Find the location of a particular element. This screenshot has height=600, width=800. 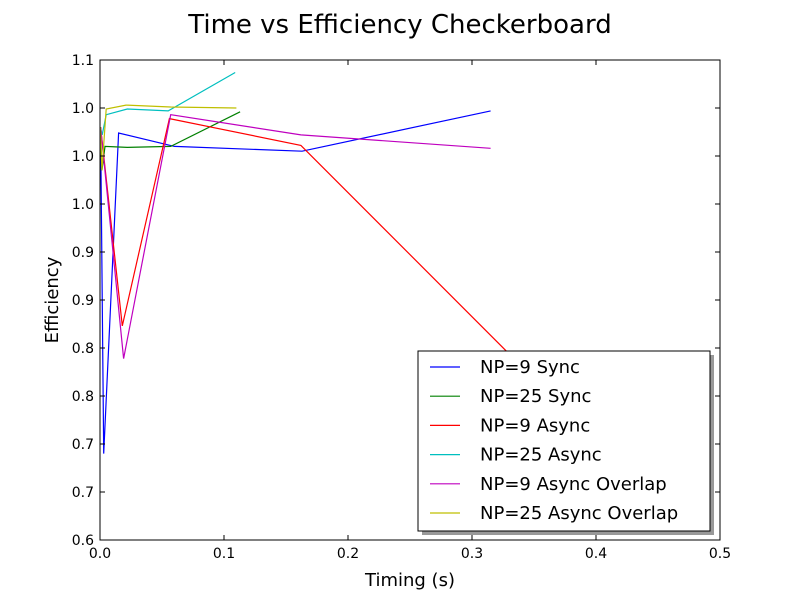

legend-label-4: NP=9 Async Overlap is located at coordinates (573, 484).